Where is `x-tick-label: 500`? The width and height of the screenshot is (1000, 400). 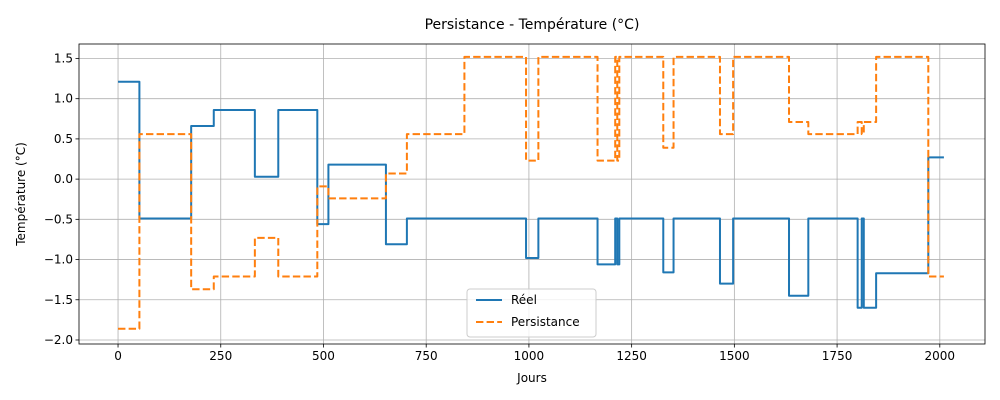 x-tick-label: 500 is located at coordinates (323, 356).